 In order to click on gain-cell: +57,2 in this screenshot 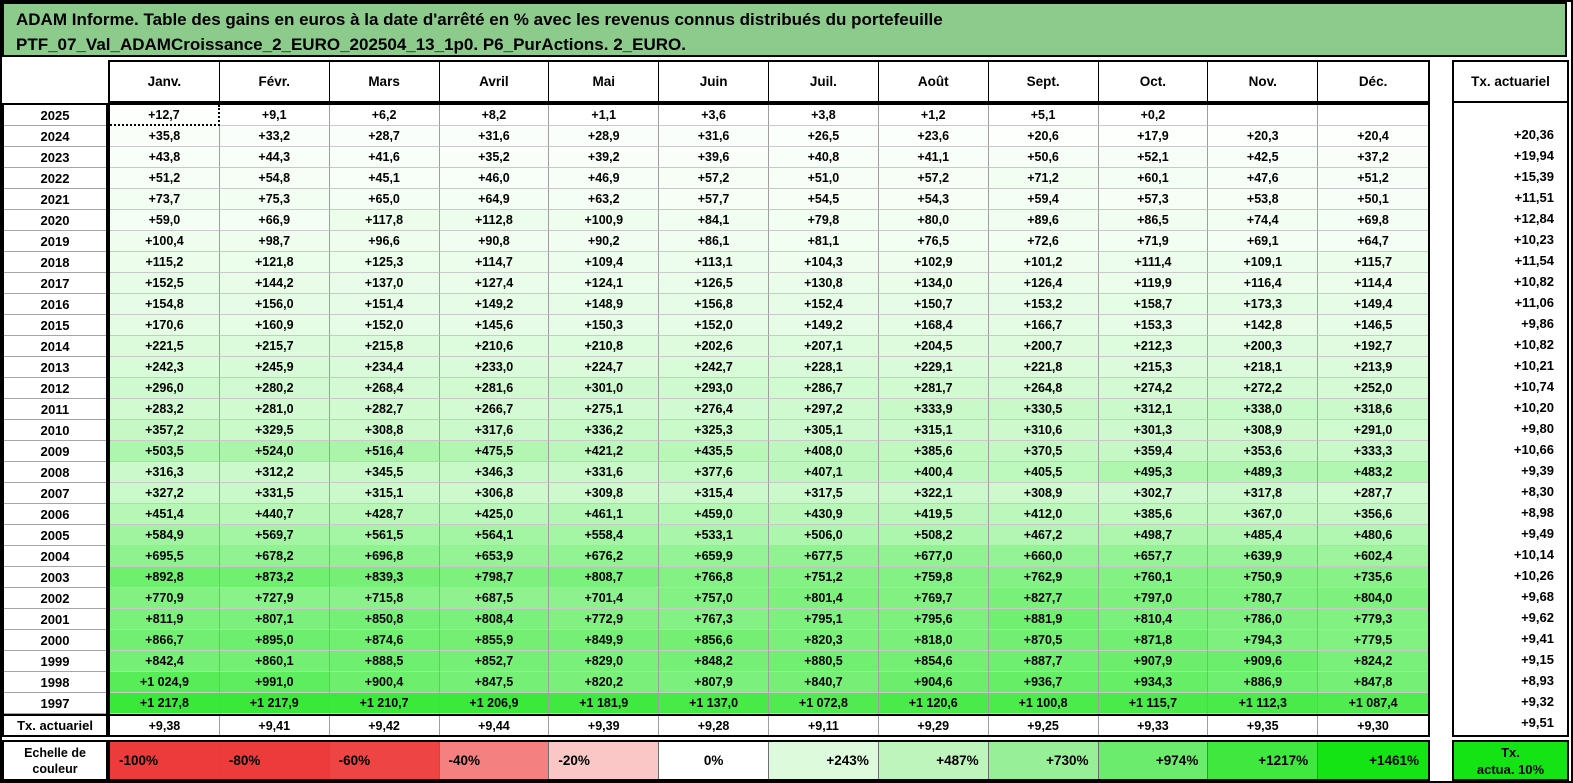, I will do `click(933, 178)`.